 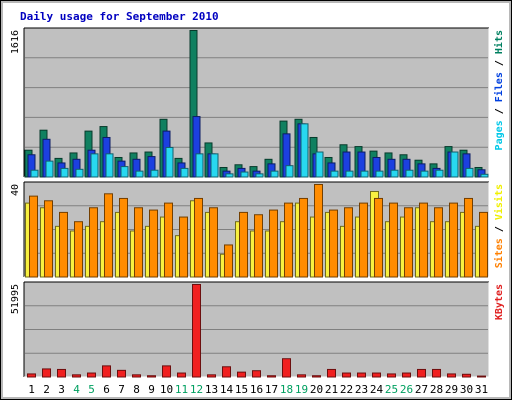 What do you see at coordinates (286, 389) in the screenshot?
I see `x-tick-label-day-18: 18` at bounding box center [286, 389].